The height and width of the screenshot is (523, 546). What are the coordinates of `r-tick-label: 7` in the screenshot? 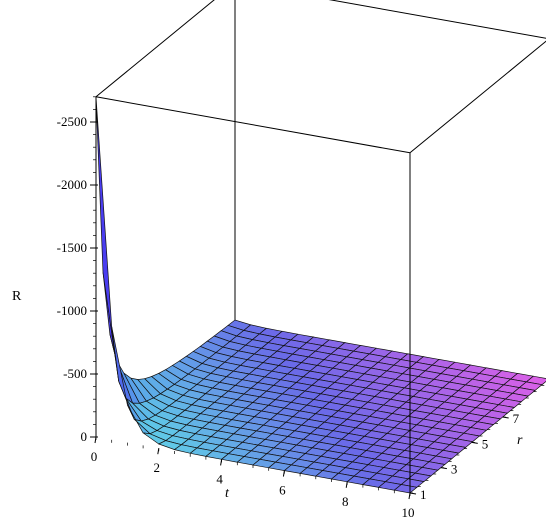 It's located at (516, 418).